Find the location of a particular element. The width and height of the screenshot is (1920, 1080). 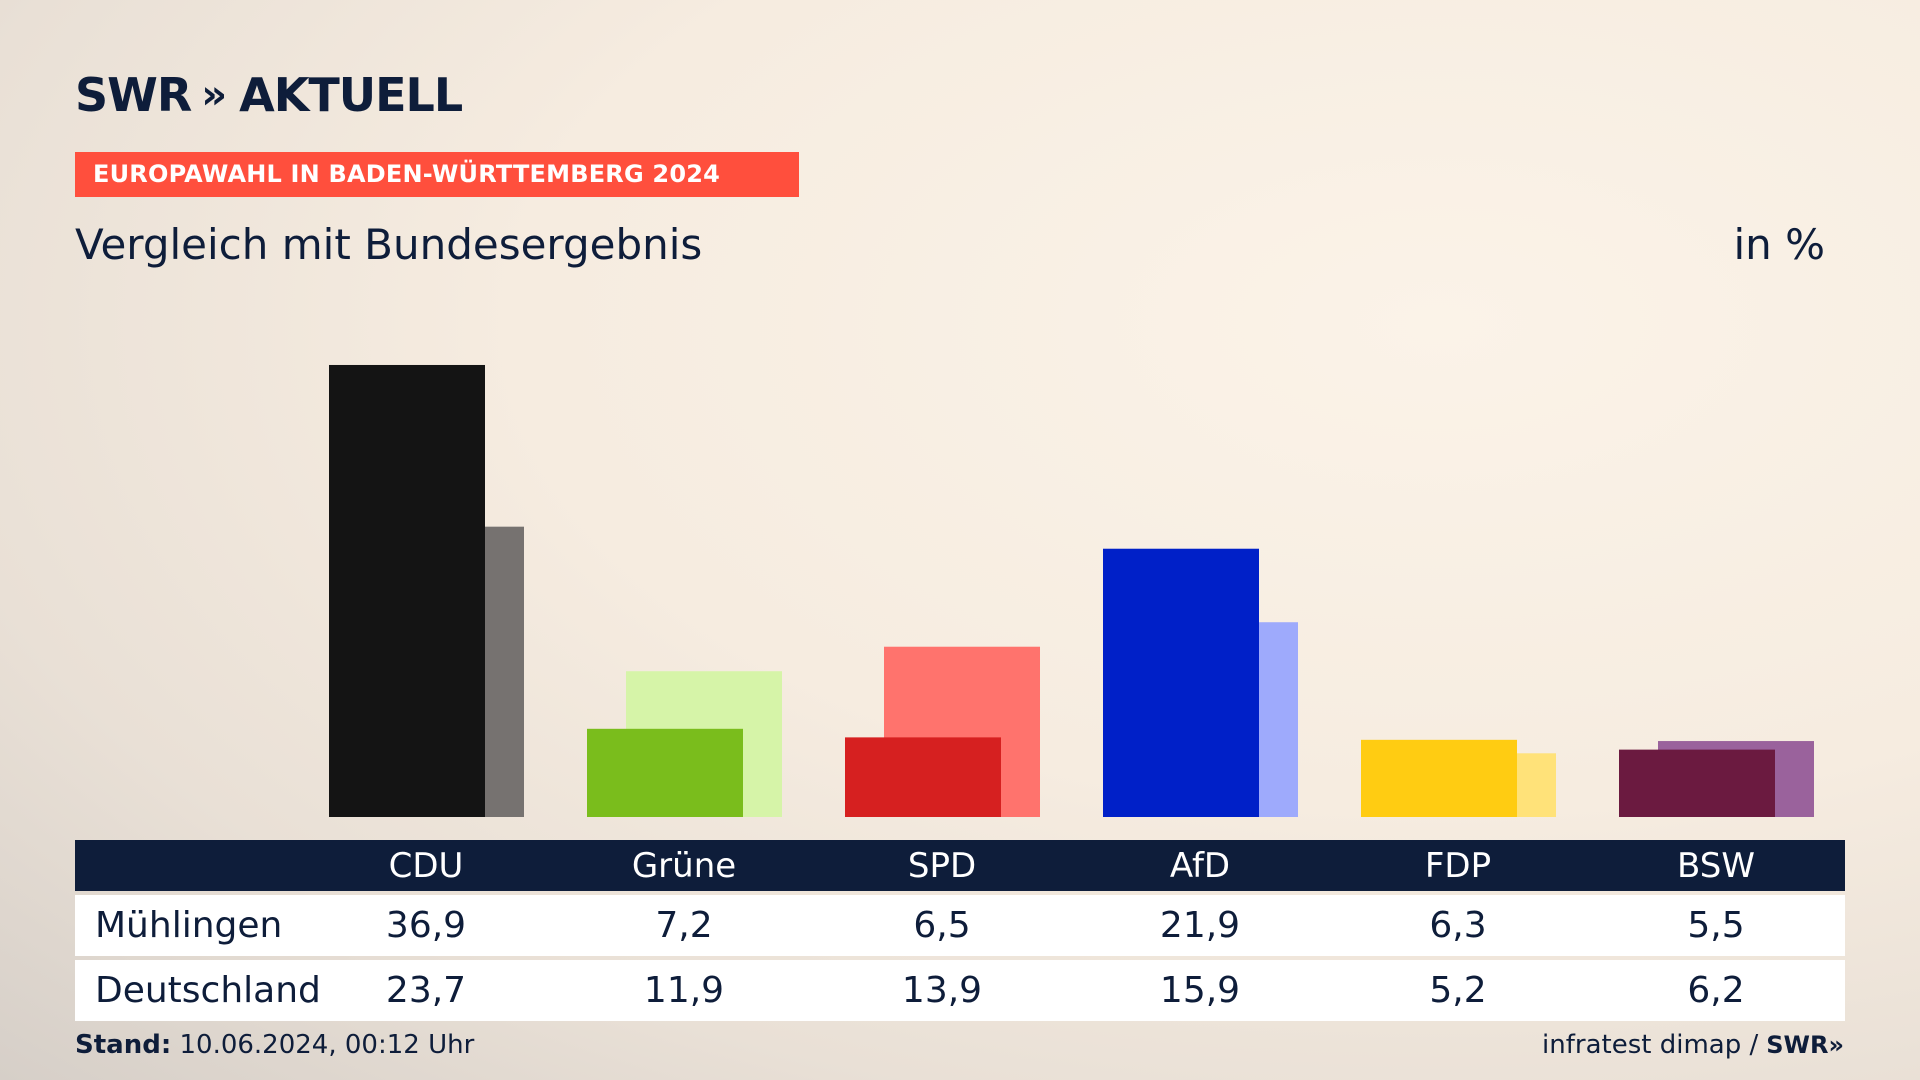

column-header-cdu: CDU is located at coordinates (426, 865).